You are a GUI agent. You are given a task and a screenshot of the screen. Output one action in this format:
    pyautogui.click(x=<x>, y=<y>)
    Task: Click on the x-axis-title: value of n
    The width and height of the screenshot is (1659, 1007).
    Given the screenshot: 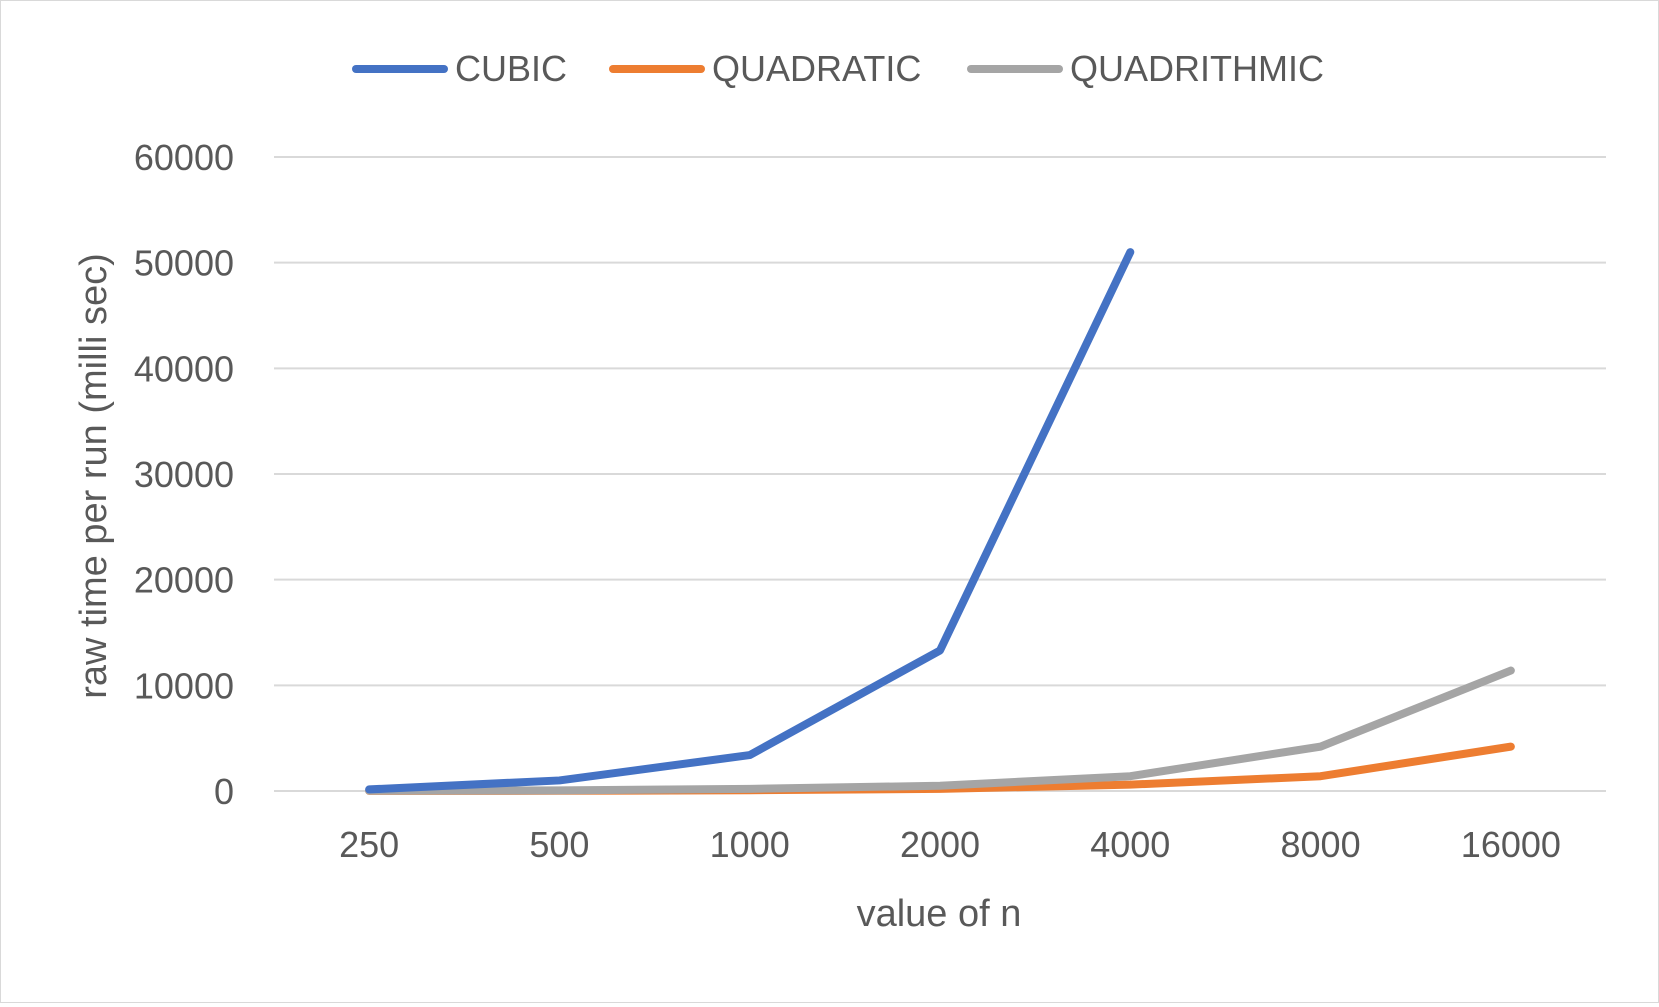 What is the action you would take?
    pyautogui.click(x=939, y=914)
    